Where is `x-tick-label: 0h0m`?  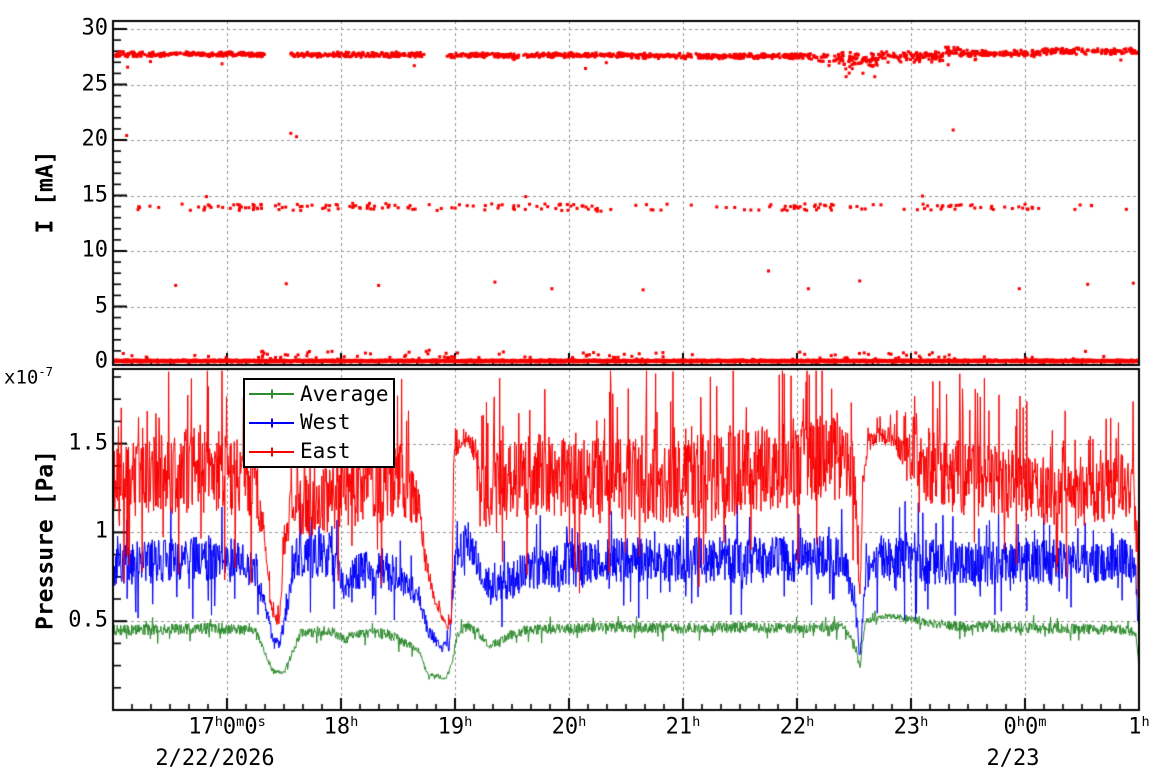 x-tick-label: 0h0m is located at coordinates (1025, 727).